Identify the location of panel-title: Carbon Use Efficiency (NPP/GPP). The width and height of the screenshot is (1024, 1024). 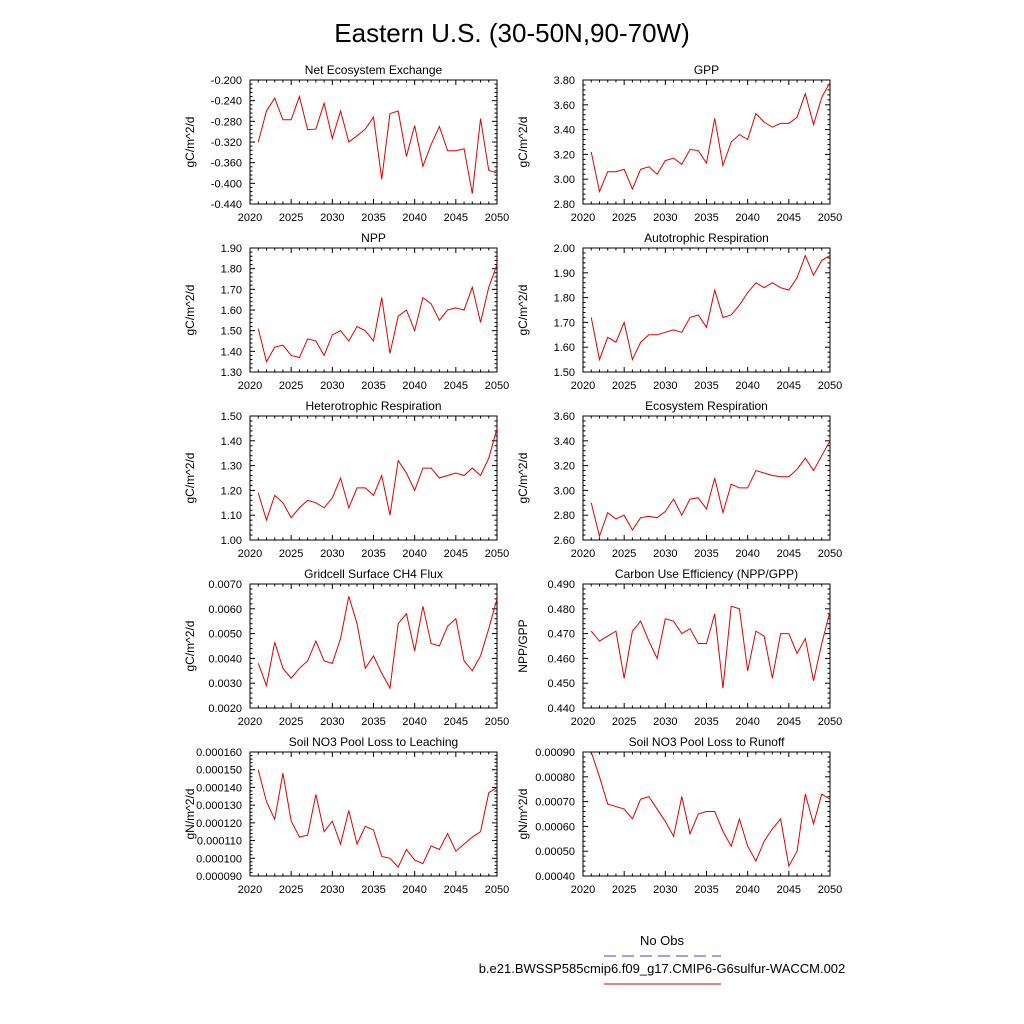
(706, 574).